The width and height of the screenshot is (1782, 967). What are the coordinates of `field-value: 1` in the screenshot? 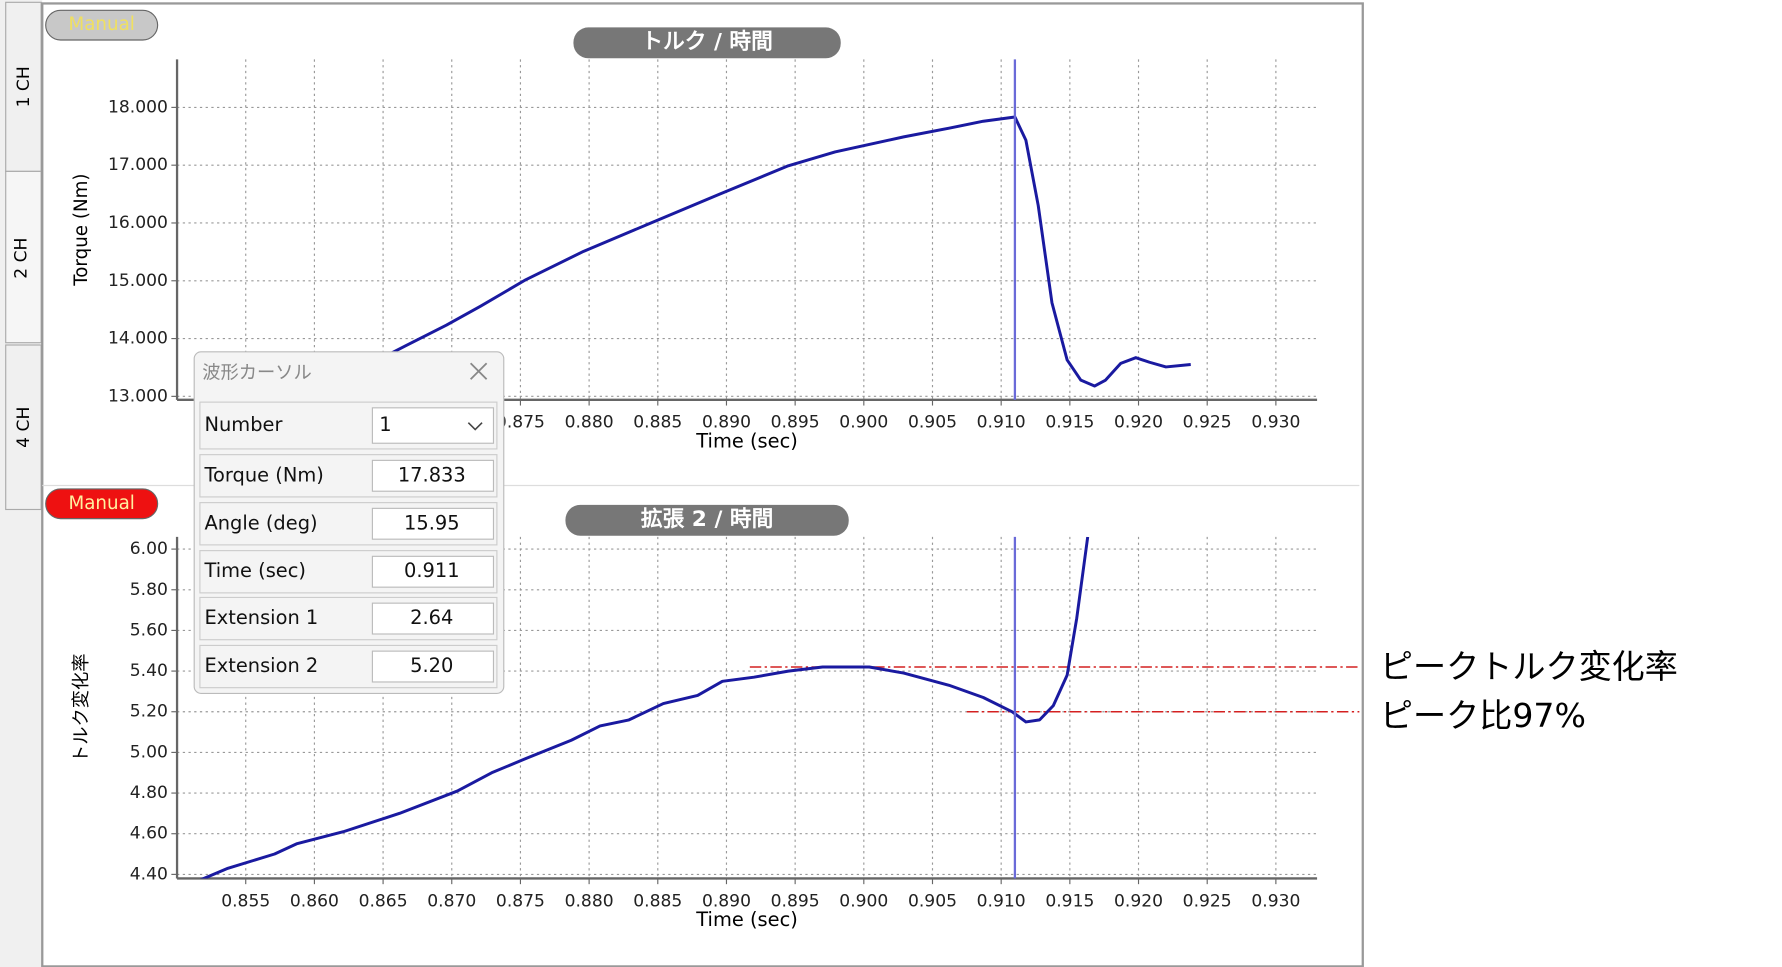 It's located at (385, 424).